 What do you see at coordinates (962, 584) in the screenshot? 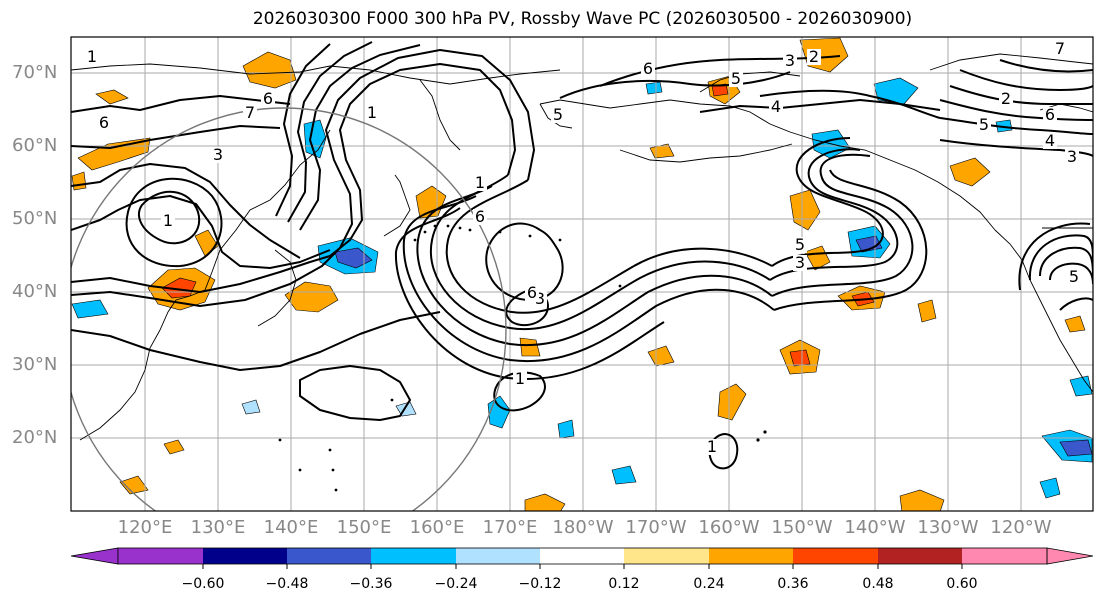
I see `colorbar-tick-label: 0.60` at bounding box center [962, 584].